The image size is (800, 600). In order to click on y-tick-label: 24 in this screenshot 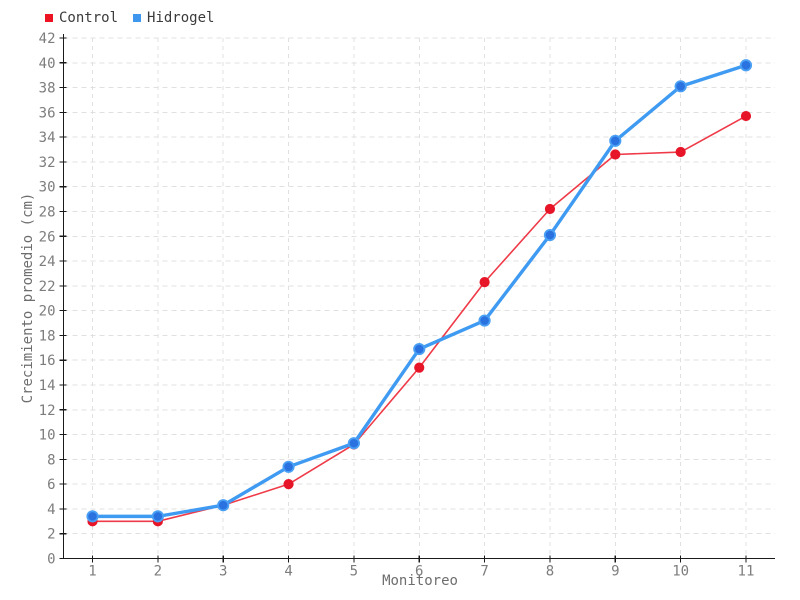, I will do `click(47, 262)`.